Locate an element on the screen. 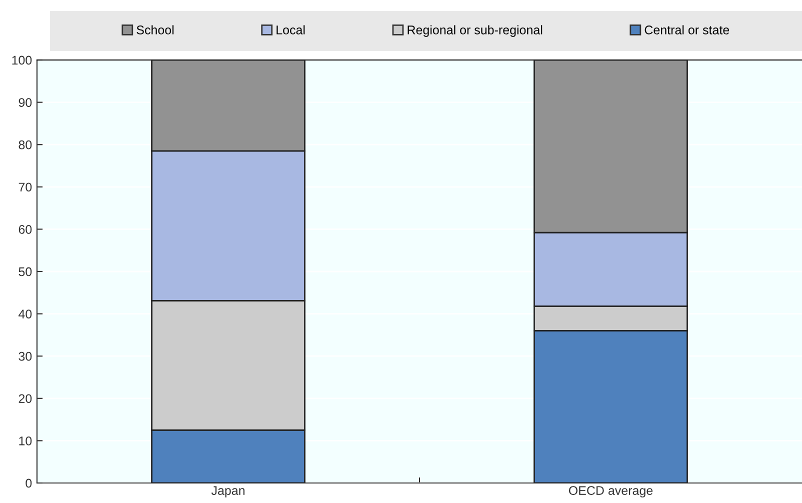  legend-label: Regional or sub-regional is located at coordinates (475, 31).